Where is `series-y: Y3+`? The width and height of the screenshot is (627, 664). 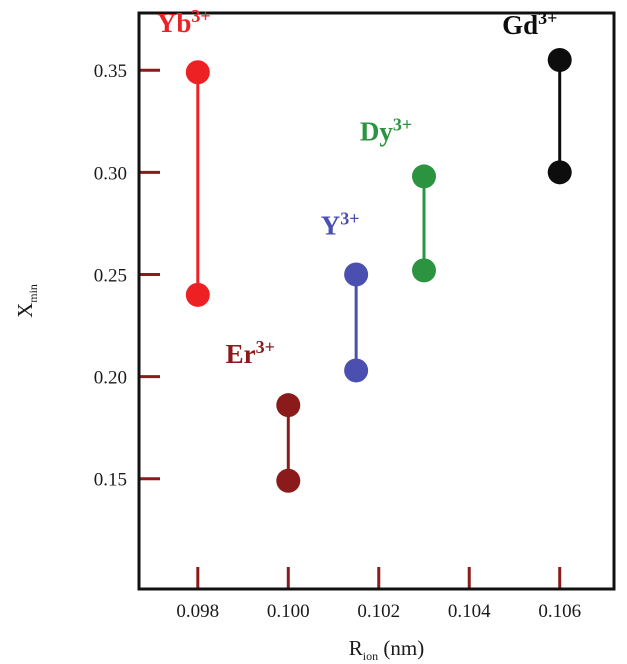
series-y: Y3+ is located at coordinates (345, 295).